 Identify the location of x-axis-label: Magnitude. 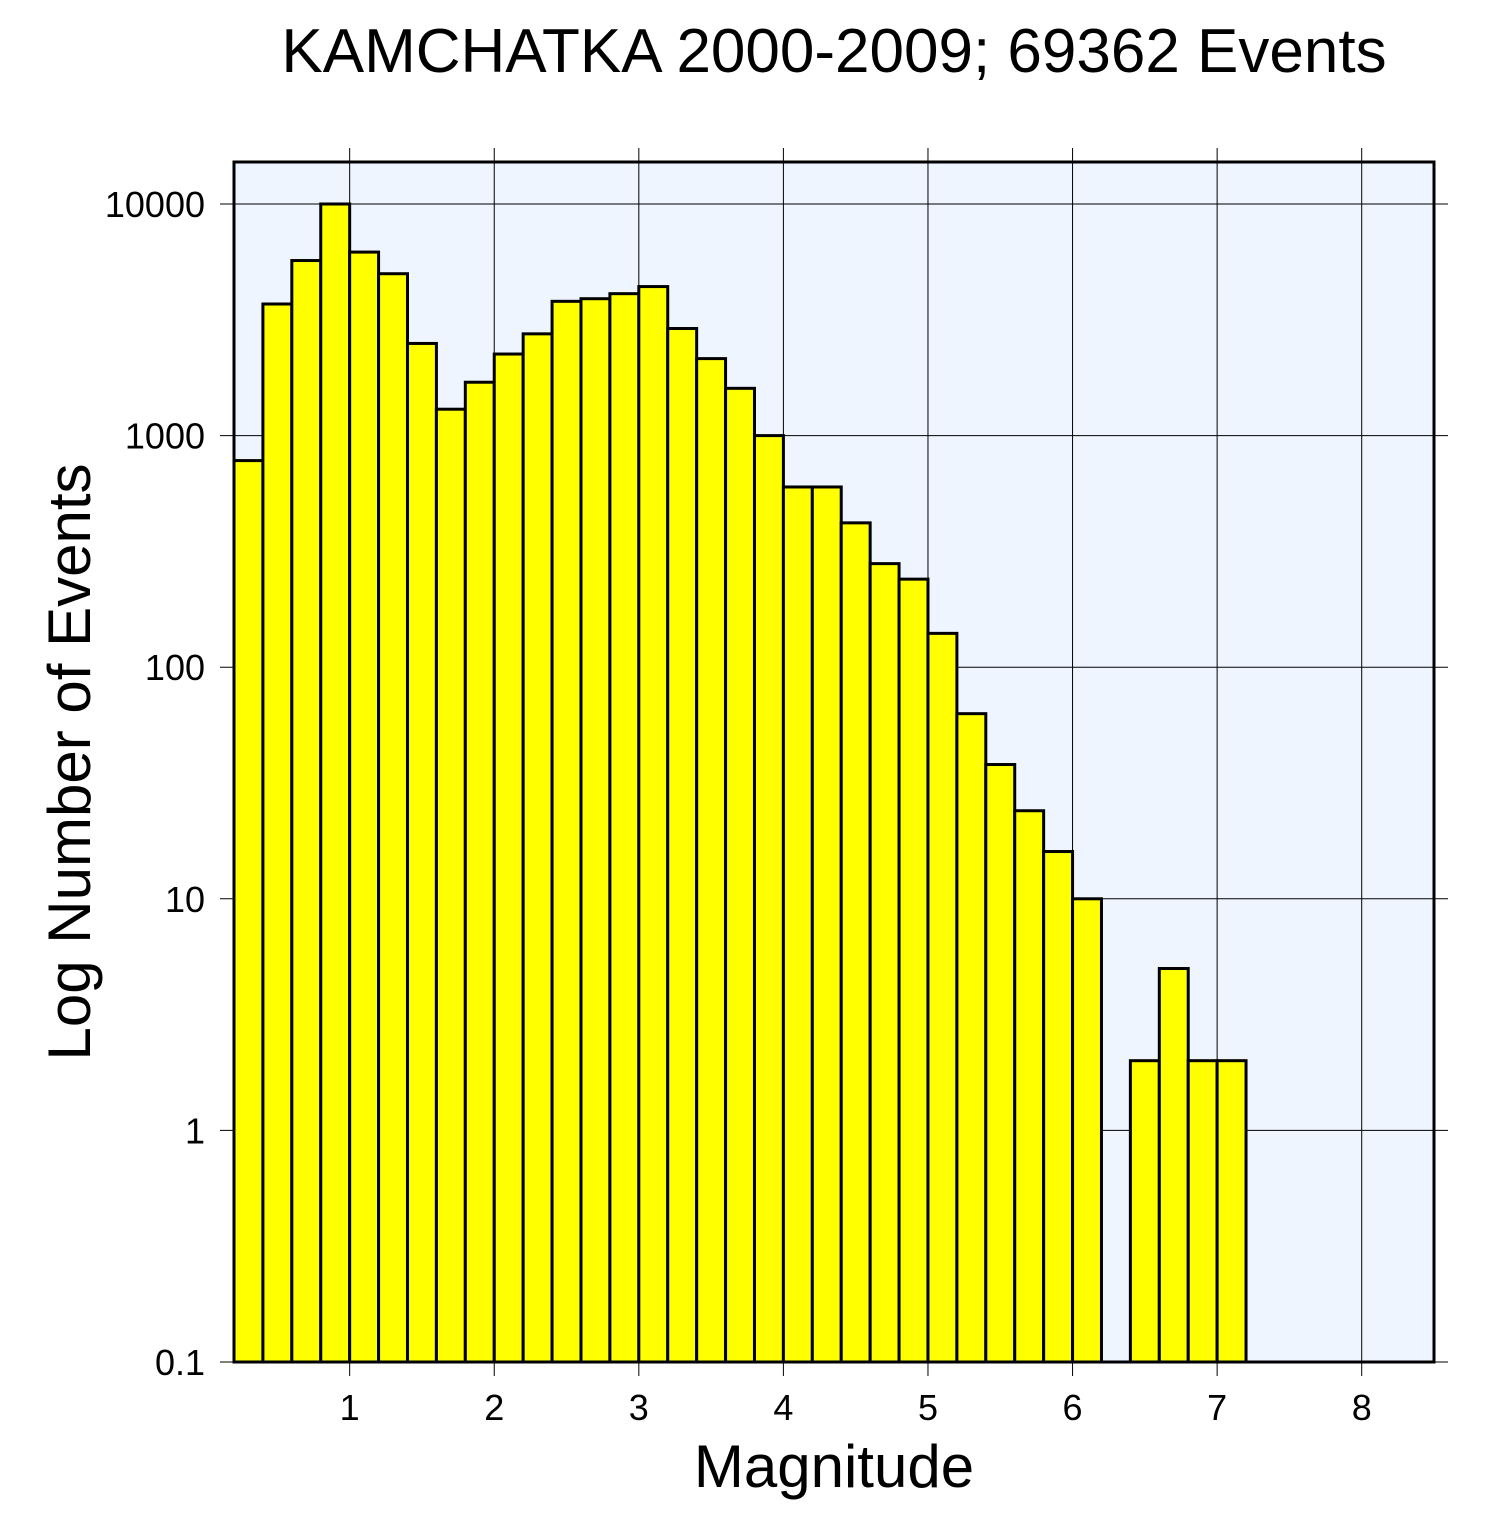
(834, 1466).